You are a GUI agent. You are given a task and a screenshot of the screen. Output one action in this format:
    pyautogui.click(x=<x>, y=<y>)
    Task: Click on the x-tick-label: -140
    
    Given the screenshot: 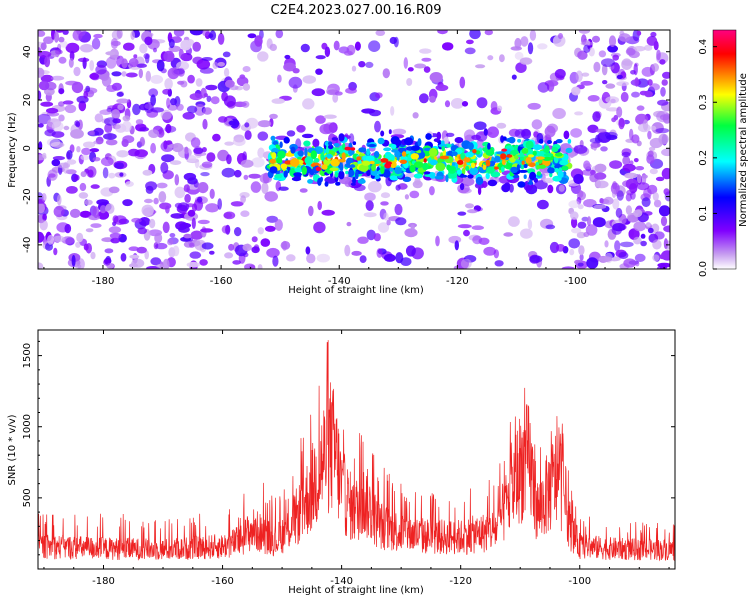 What is the action you would take?
    pyautogui.click(x=339, y=281)
    